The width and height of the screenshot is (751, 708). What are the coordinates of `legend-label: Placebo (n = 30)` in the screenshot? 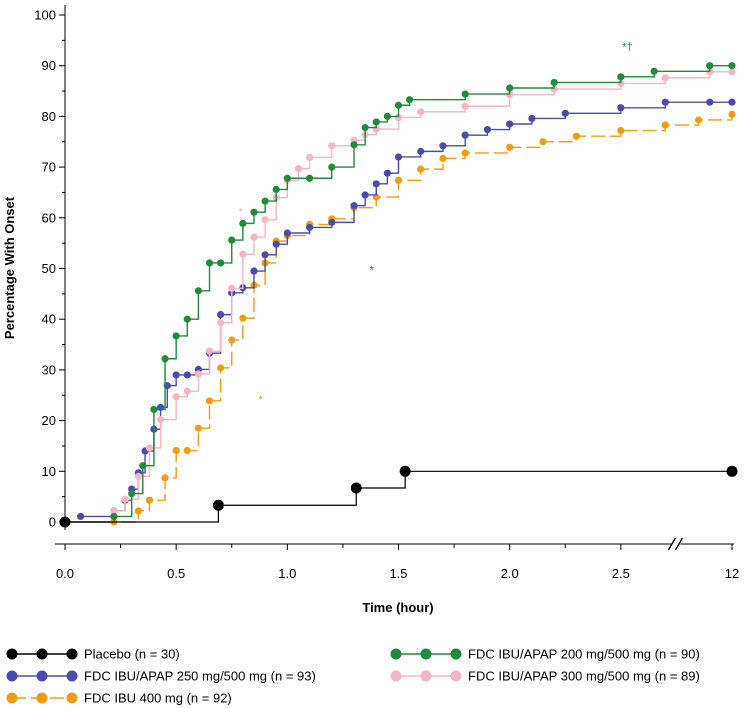 It's located at (132, 654).